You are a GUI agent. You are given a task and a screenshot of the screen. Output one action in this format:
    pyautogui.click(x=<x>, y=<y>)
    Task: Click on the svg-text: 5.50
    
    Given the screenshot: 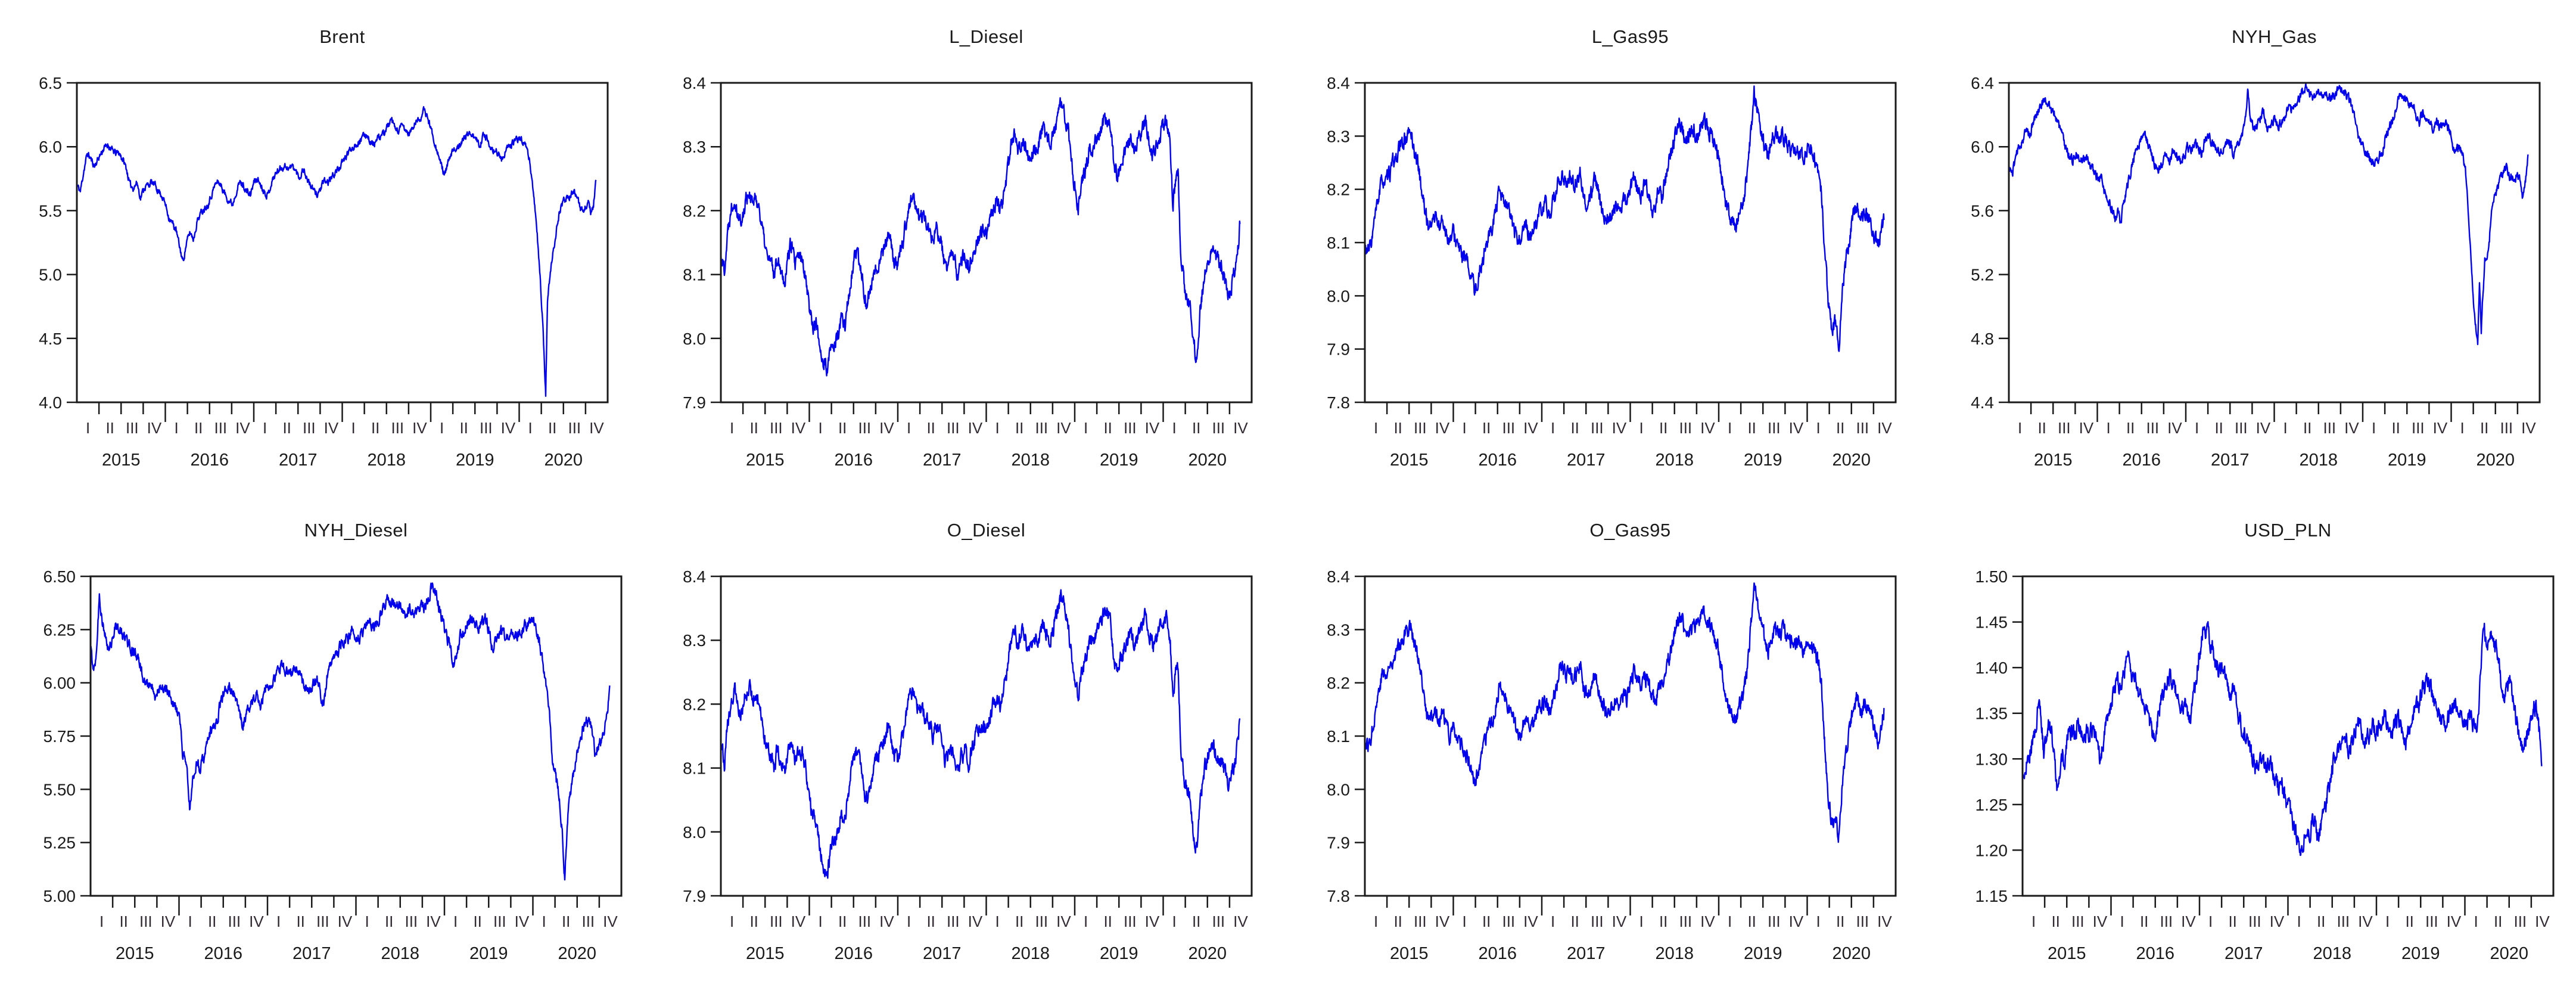 What is the action you would take?
    pyautogui.click(x=59, y=789)
    